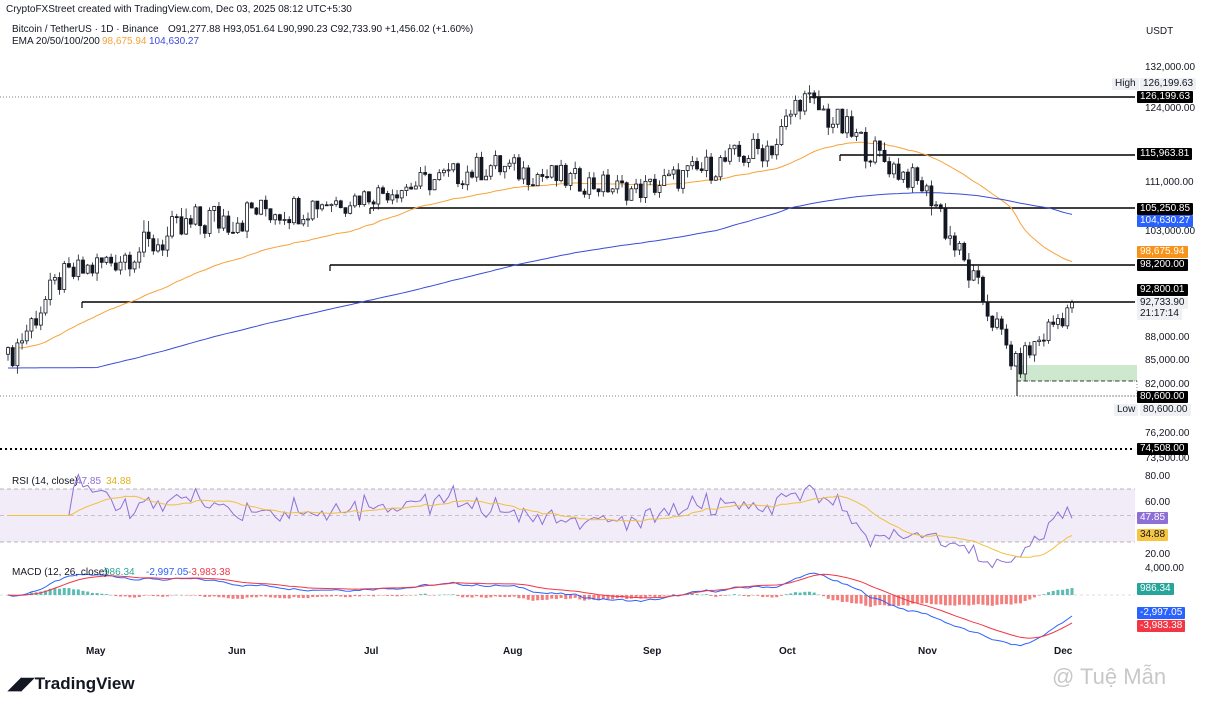 Image resolution: width=1206 pixels, height=702 pixels. I want to click on symbol-title: Bitcoin / TetherUS · 1D · Binance, so click(85, 29).